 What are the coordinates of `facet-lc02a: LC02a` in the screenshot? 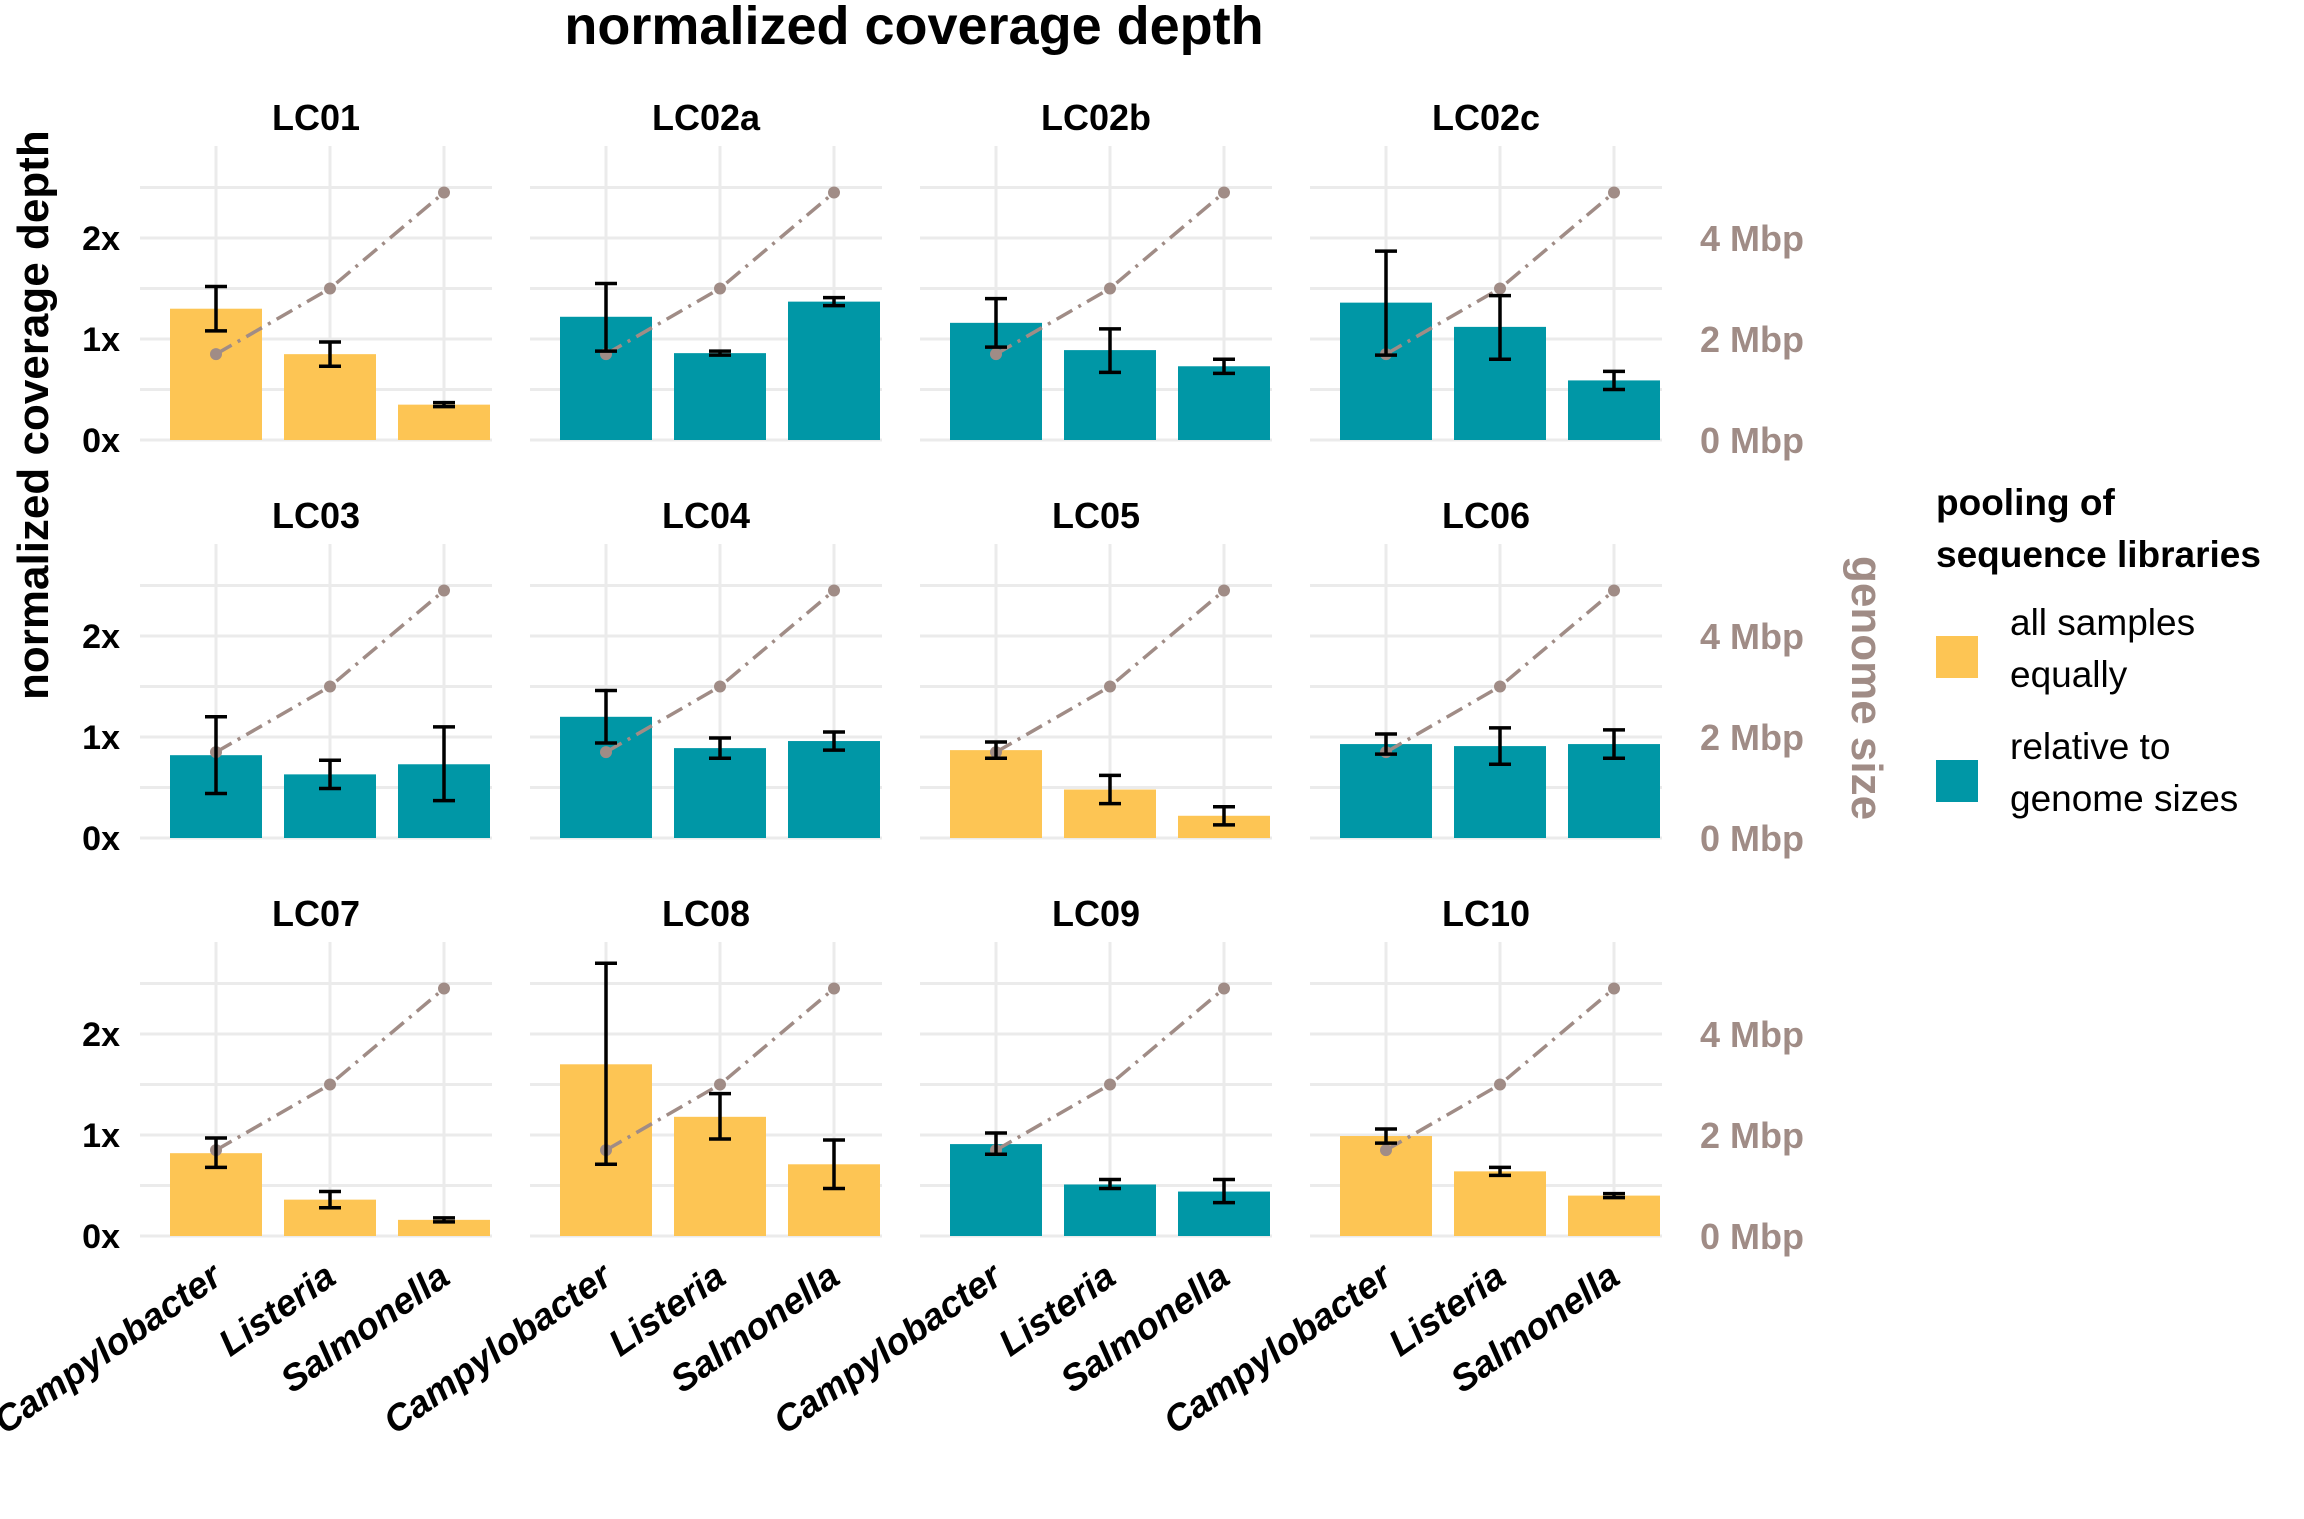 It's located at (706, 269).